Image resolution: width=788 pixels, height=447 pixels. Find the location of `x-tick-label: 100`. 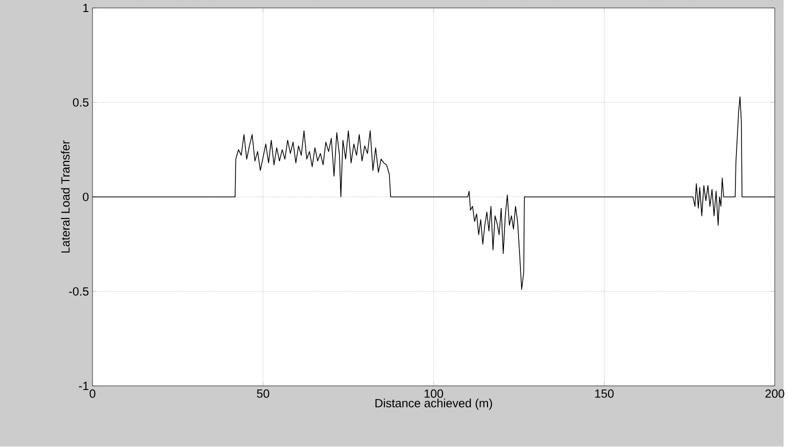

x-tick-label: 100 is located at coordinates (434, 394).